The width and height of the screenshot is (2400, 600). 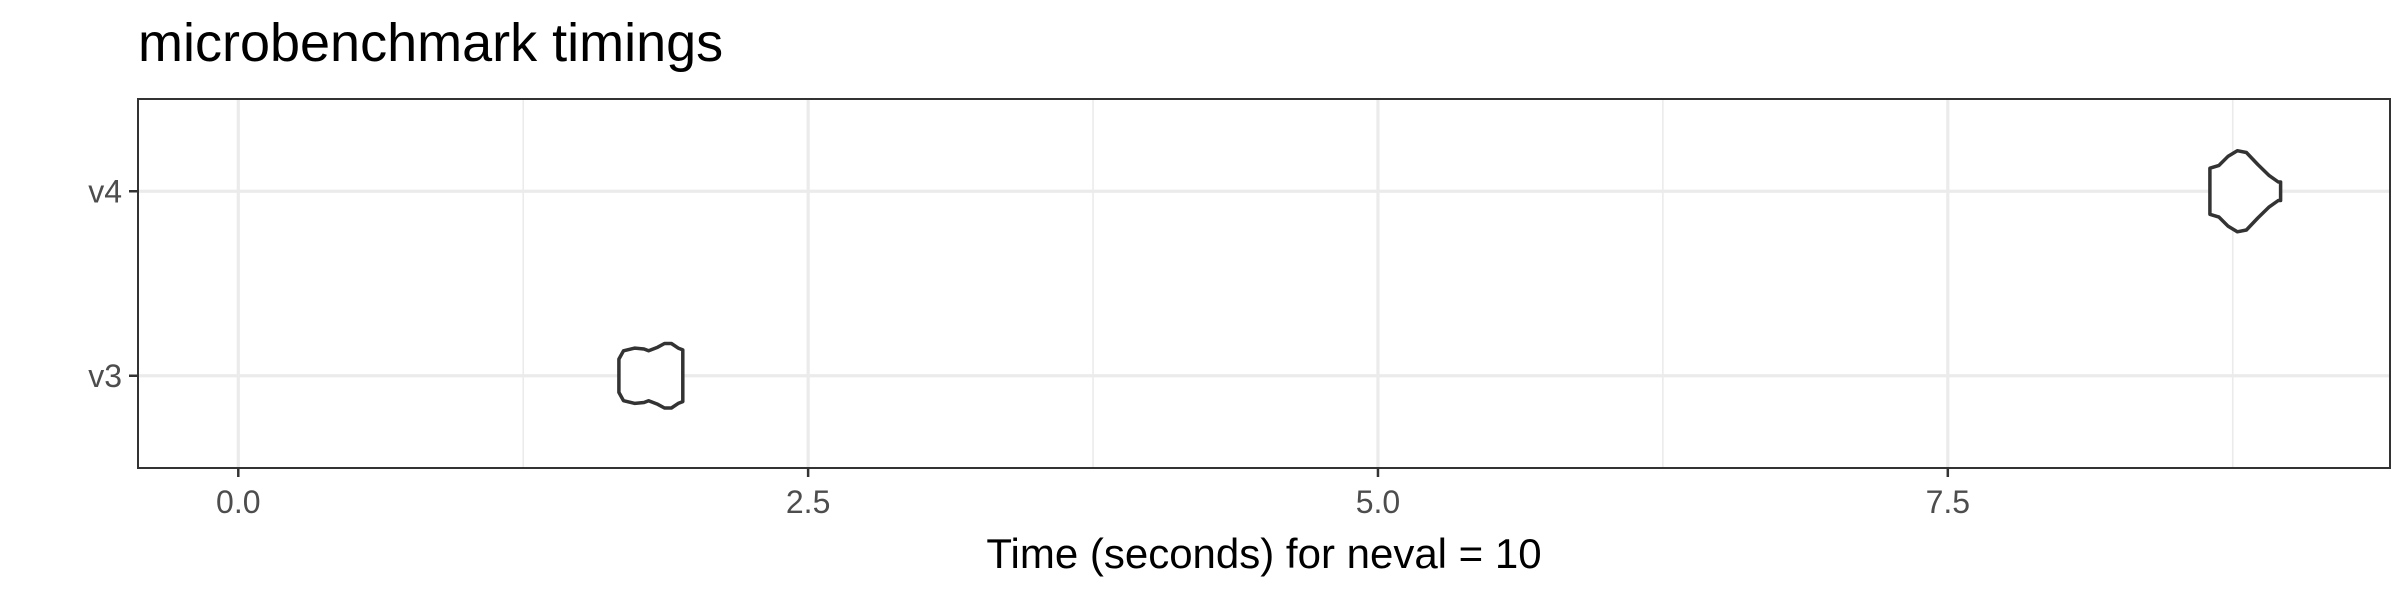 What do you see at coordinates (1378, 502) in the screenshot?
I see `x-tick-label: 5.0` at bounding box center [1378, 502].